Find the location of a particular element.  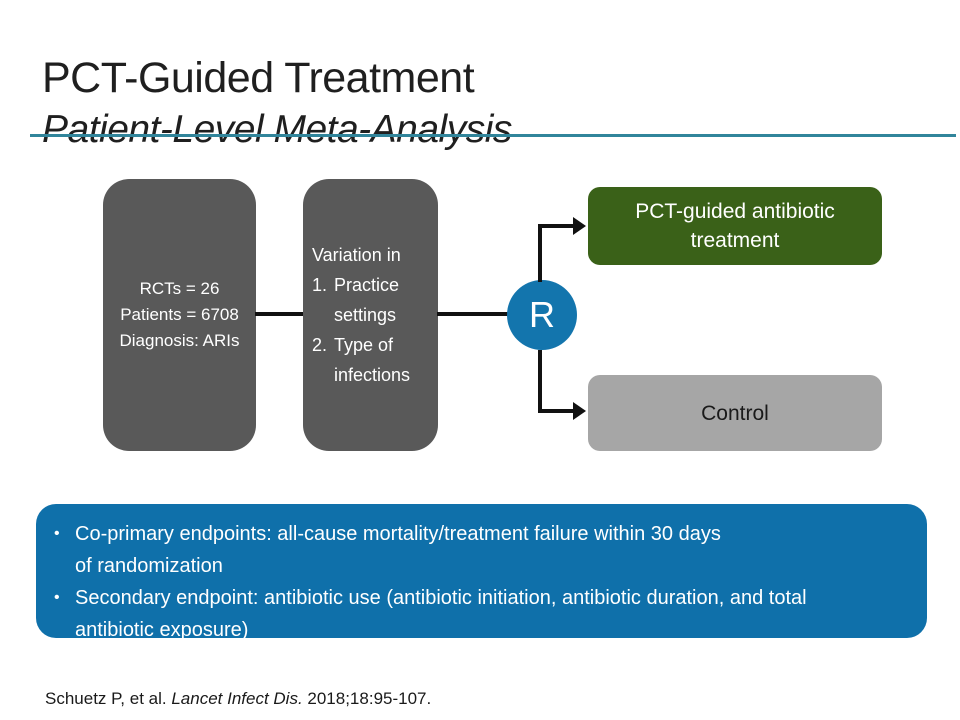

citation-issue: 2018;18:95-107. is located at coordinates (367, 698).